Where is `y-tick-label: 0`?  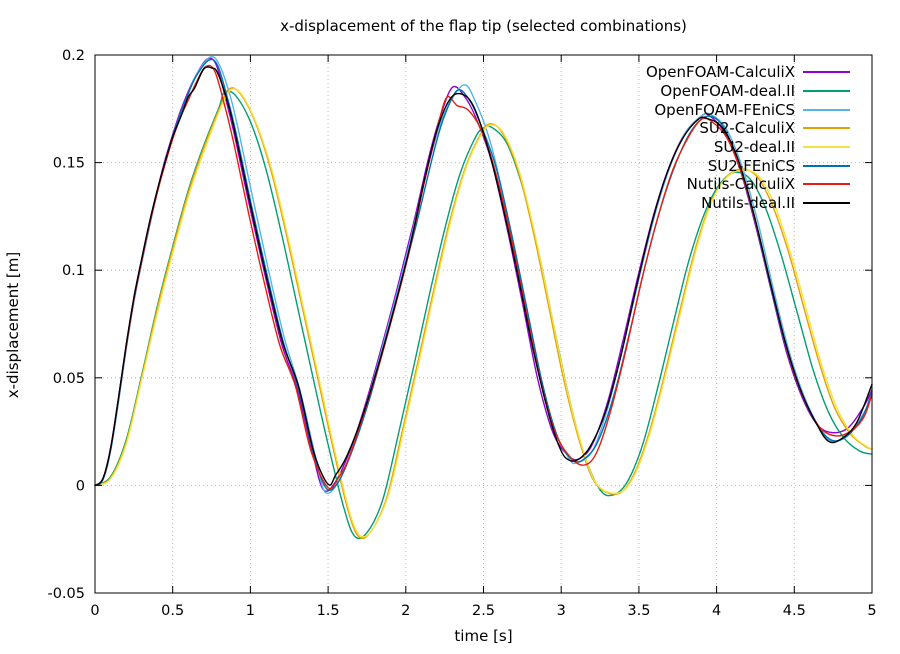
y-tick-label: 0 is located at coordinates (80, 486).